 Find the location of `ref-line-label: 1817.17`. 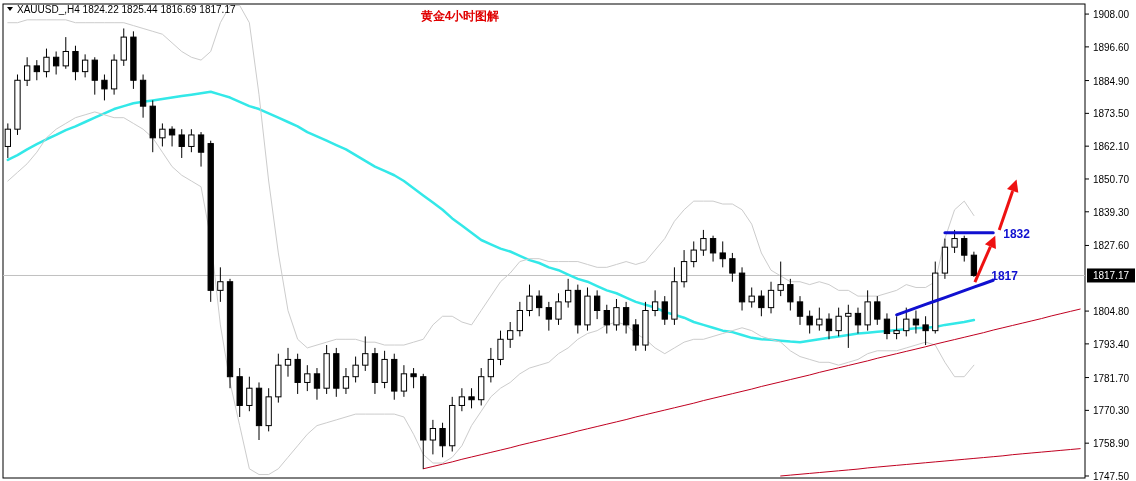

ref-line-label: 1817.17 is located at coordinates (1111, 276).